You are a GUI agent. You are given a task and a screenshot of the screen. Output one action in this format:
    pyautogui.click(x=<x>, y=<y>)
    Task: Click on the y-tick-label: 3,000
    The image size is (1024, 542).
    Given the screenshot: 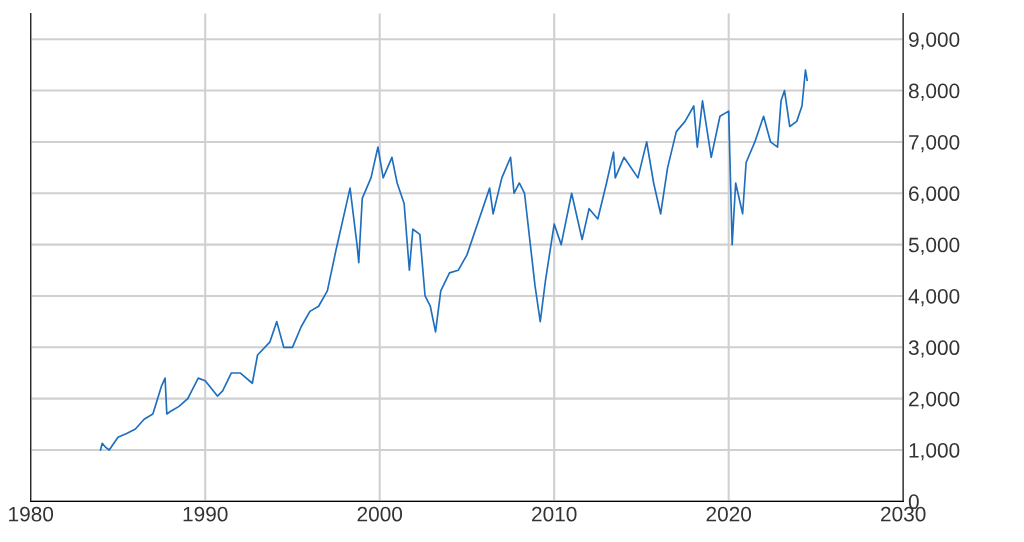 What is the action you would take?
    pyautogui.click(x=934, y=349)
    